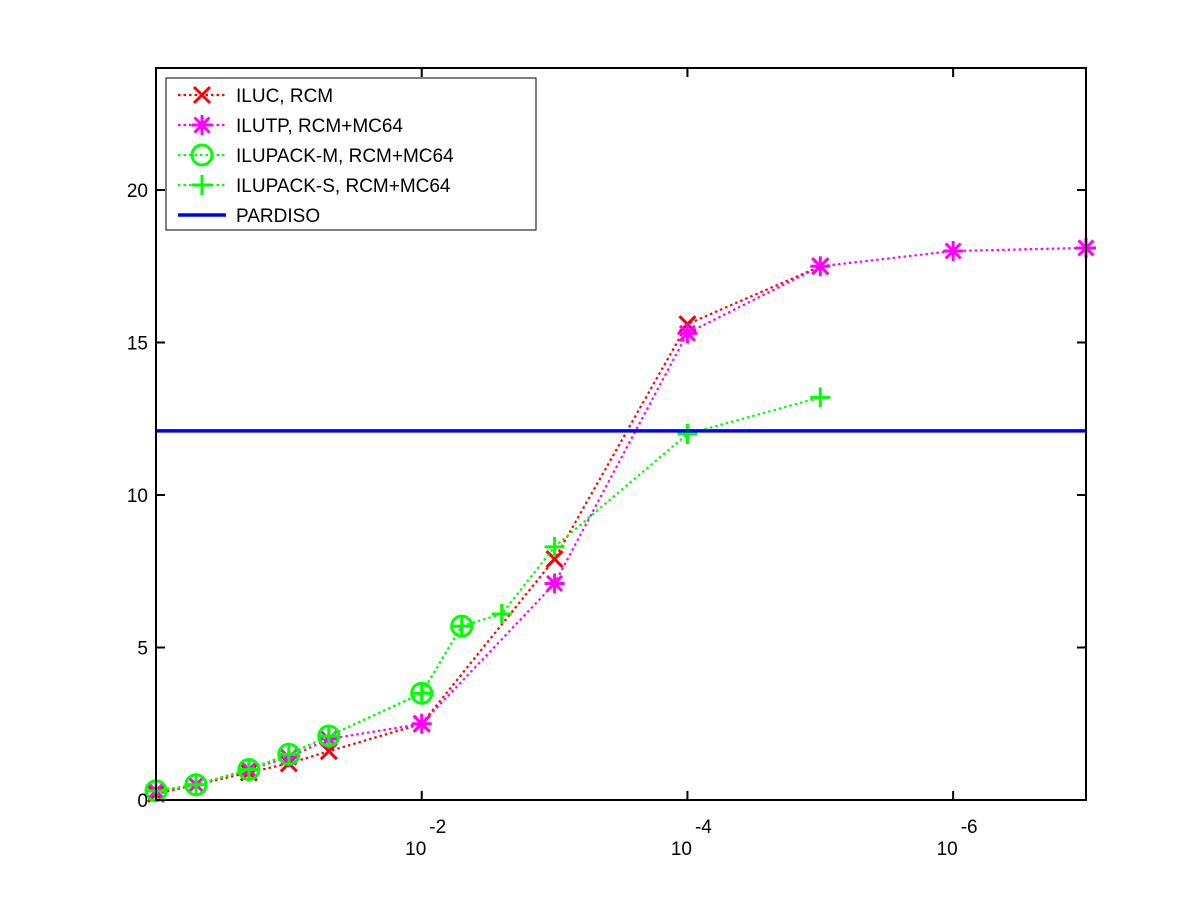 The height and width of the screenshot is (900, 1200). I want to click on legend-item: PARDISO, so click(249, 216).